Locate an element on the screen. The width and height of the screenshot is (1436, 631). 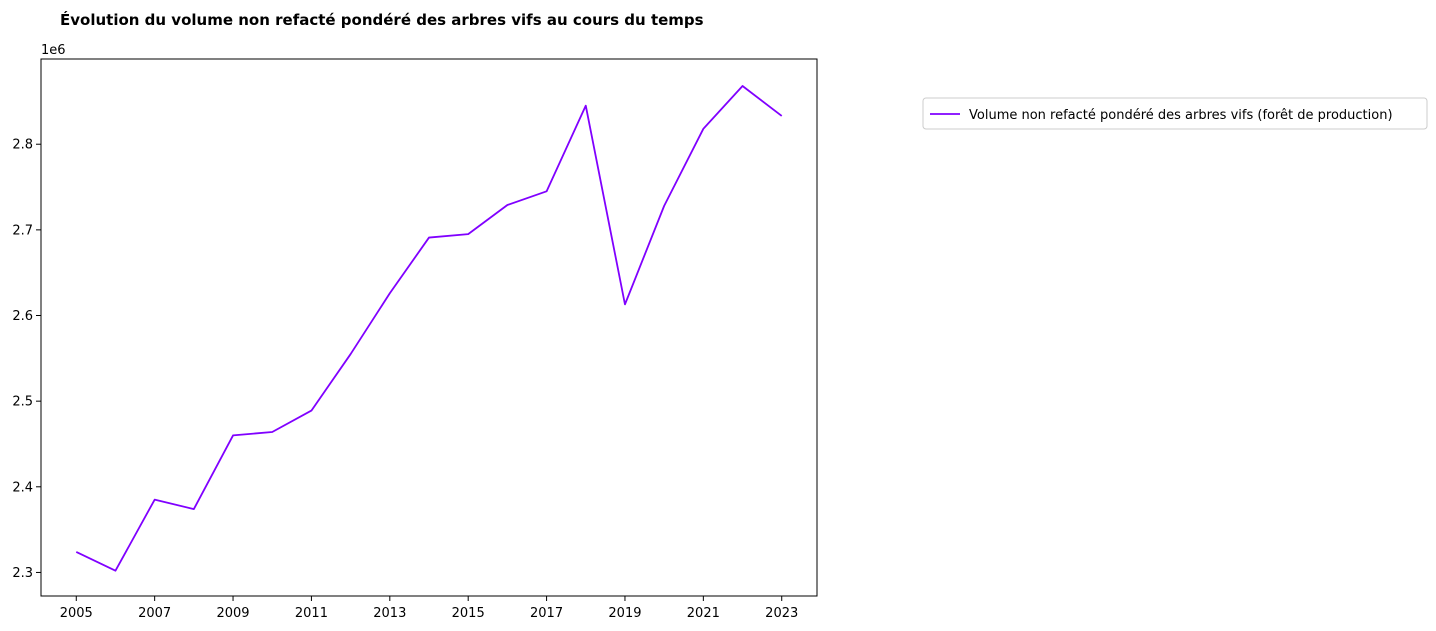
legend-frame is located at coordinates (1175, 113).